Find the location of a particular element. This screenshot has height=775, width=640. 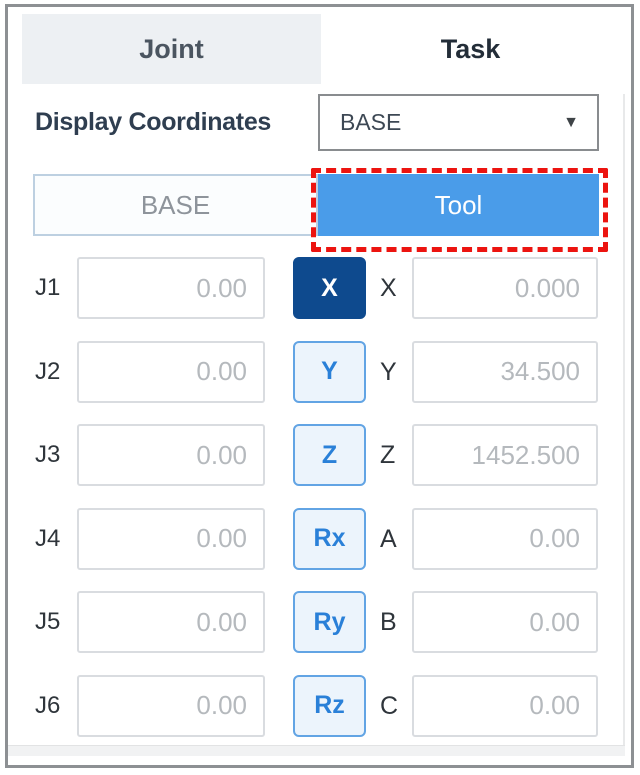

tab-task-label: Task is located at coordinates (470, 48).